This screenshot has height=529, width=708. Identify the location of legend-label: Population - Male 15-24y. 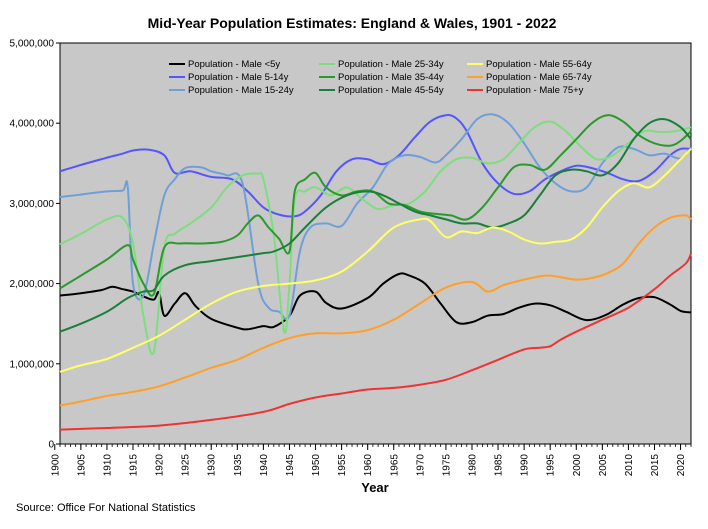
(241, 90).